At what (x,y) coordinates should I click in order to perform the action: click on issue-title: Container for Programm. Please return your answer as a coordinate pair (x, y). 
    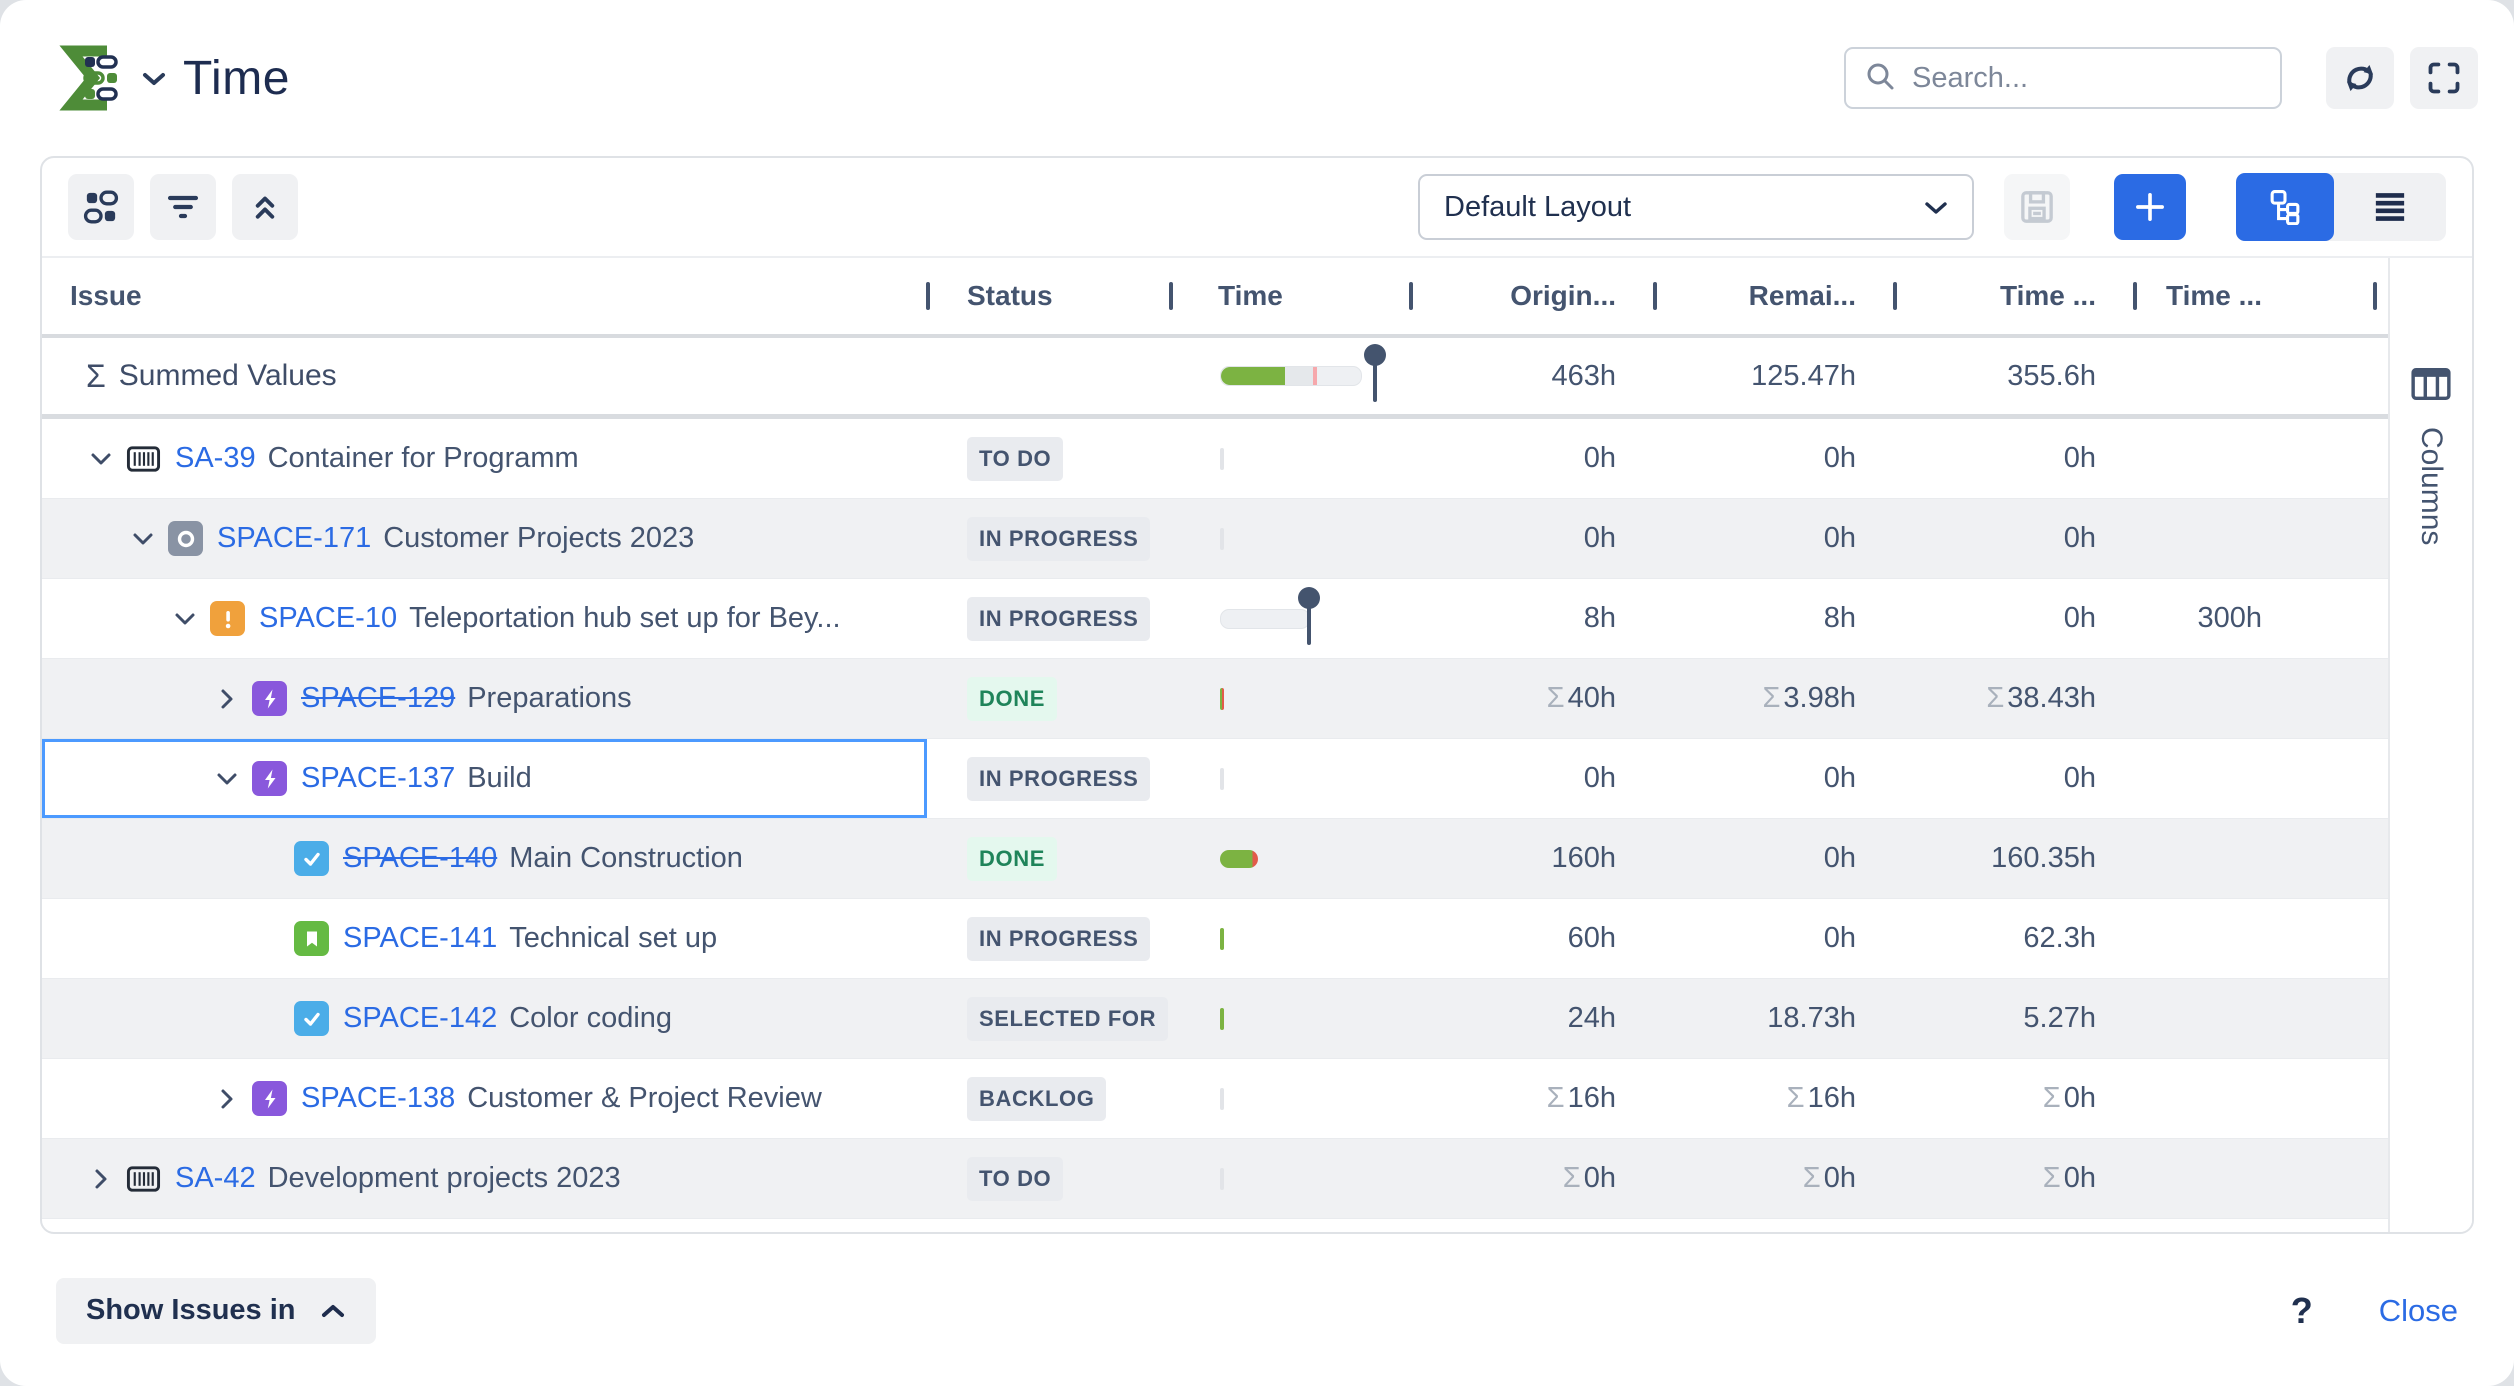
    Looking at the image, I should click on (423, 458).